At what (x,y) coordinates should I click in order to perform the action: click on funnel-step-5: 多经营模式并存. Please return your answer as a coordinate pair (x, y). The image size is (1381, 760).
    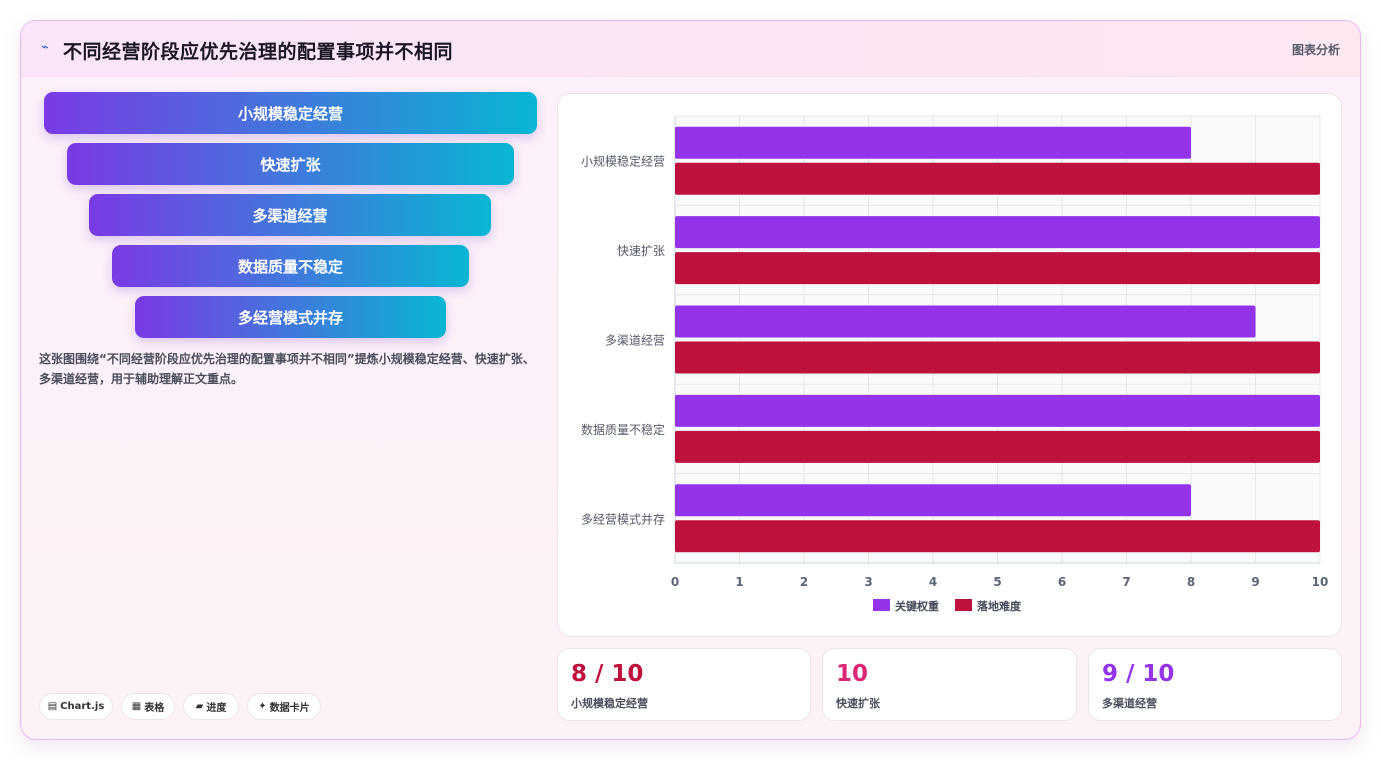
    Looking at the image, I should click on (290, 317).